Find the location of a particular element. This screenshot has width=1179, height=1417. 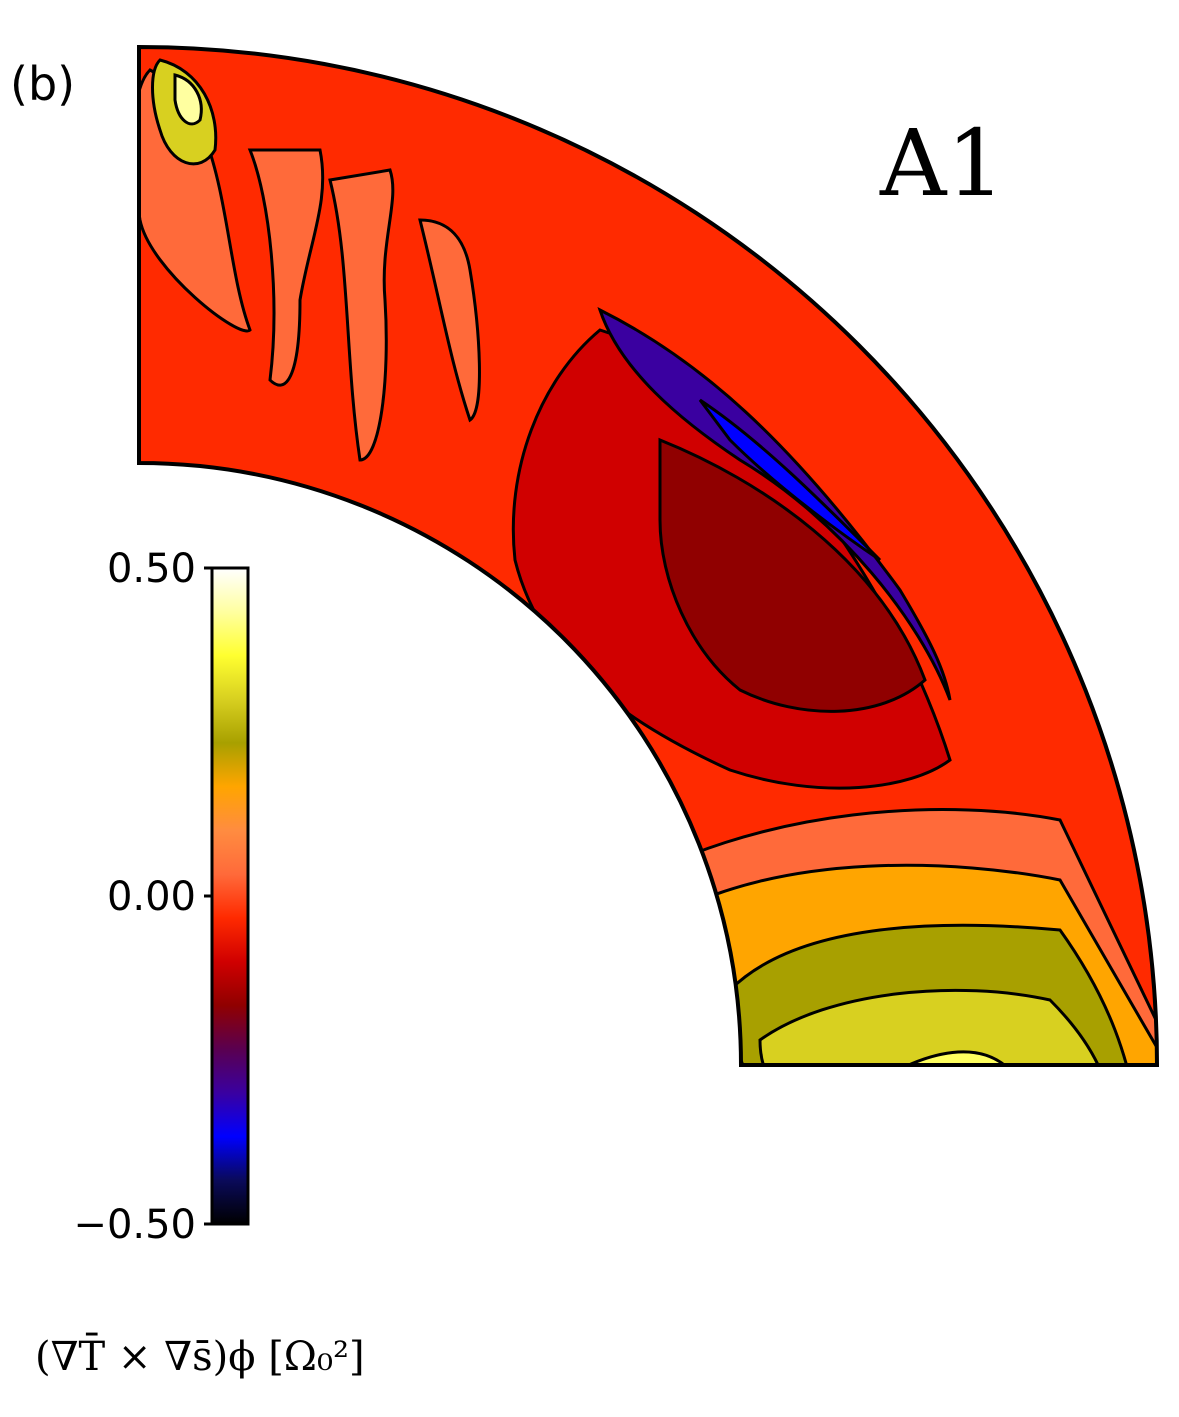

colorbar-title: (∇T̄ × ∇s̄)ϕ [Ω₀²] is located at coordinates (200, 1356).